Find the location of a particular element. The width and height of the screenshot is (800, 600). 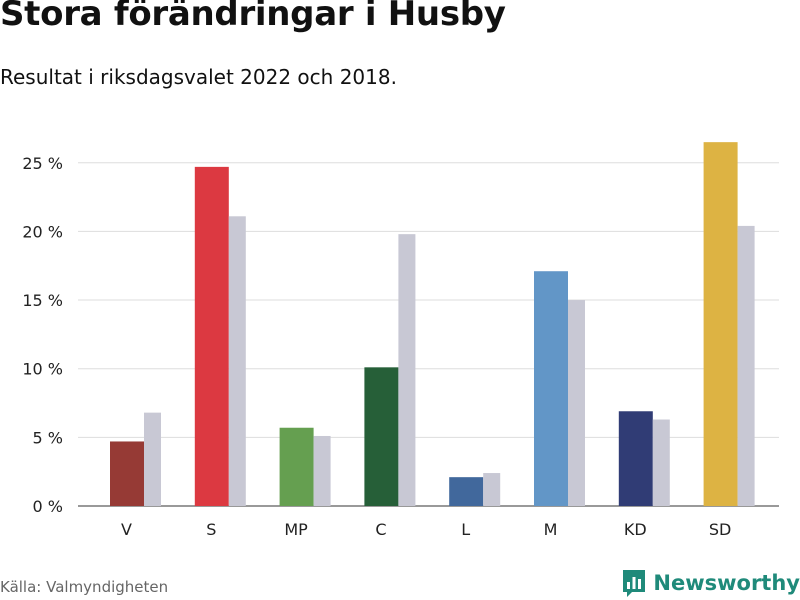

bar-2018-sd is located at coordinates (746, 365).